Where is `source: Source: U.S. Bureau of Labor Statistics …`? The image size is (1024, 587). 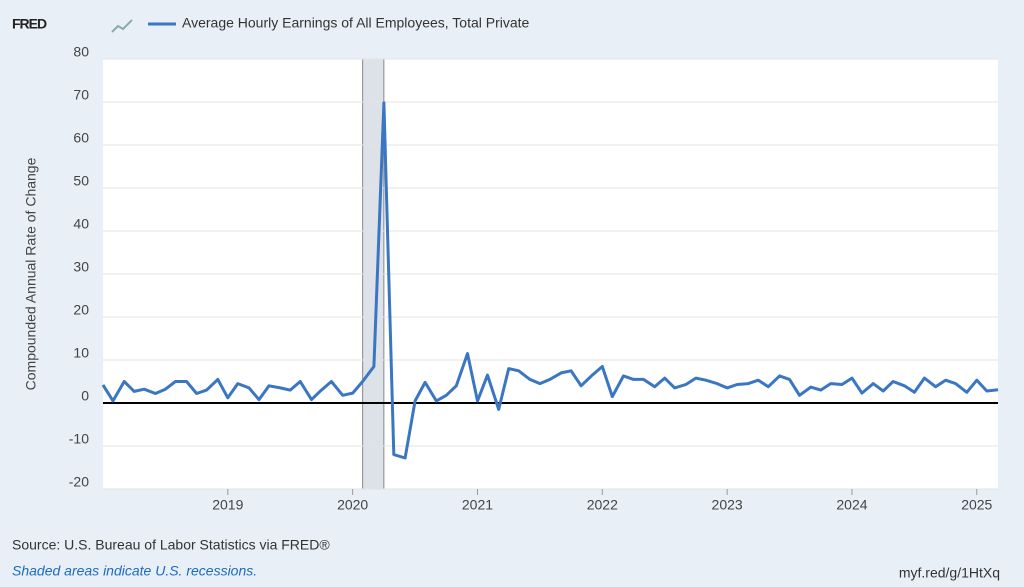 source: Source: U.S. Bureau of Labor Statistics … is located at coordinates (171, 545).